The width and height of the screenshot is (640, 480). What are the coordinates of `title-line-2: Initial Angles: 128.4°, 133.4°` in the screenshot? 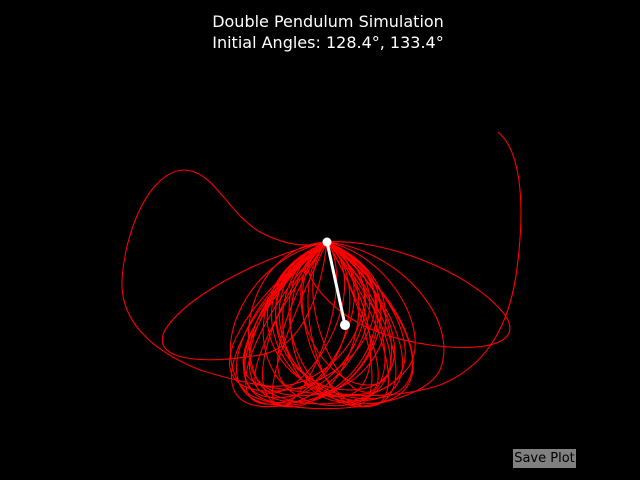 It's located at (328, 42).